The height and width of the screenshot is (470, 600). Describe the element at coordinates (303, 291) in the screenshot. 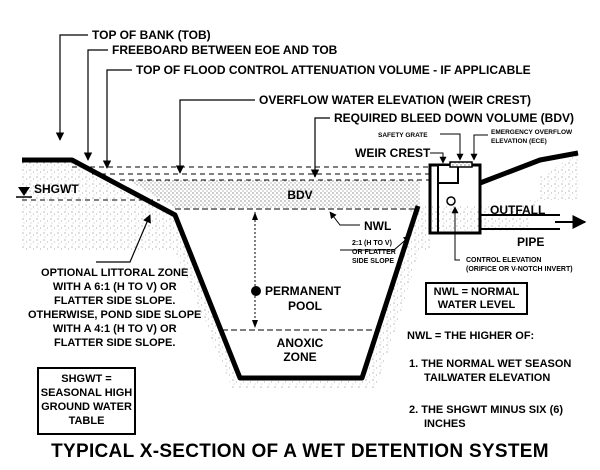

I see `permanent-pool-label-1: PERMANENT` at that location.